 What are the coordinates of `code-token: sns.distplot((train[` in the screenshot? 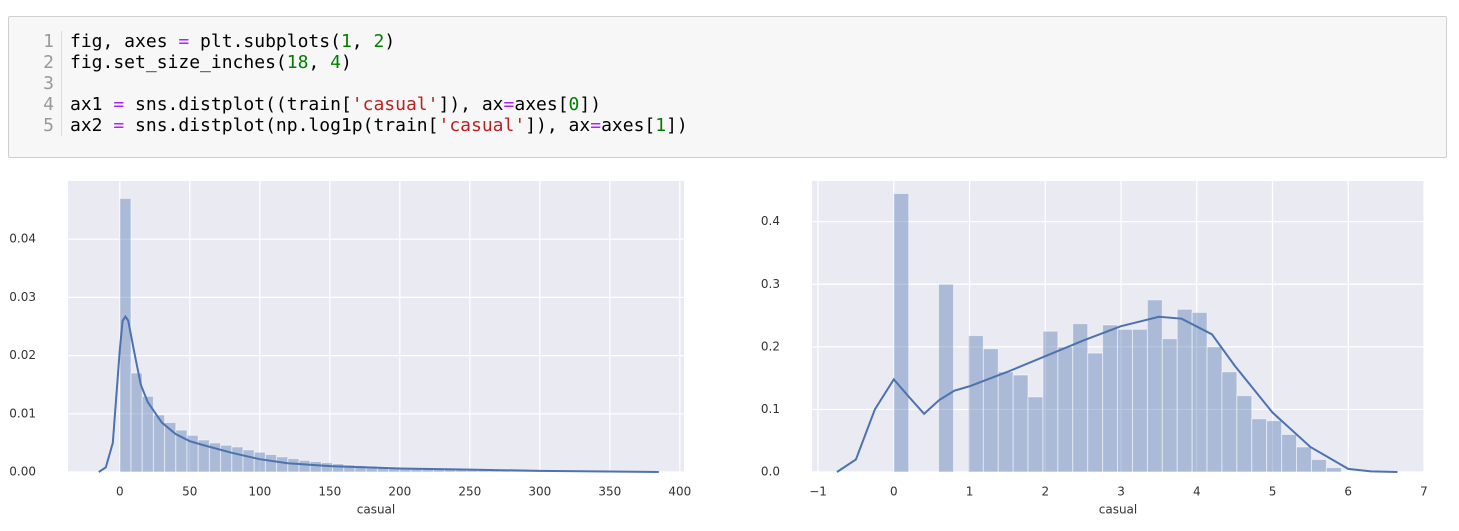 It's located at (238, 104).